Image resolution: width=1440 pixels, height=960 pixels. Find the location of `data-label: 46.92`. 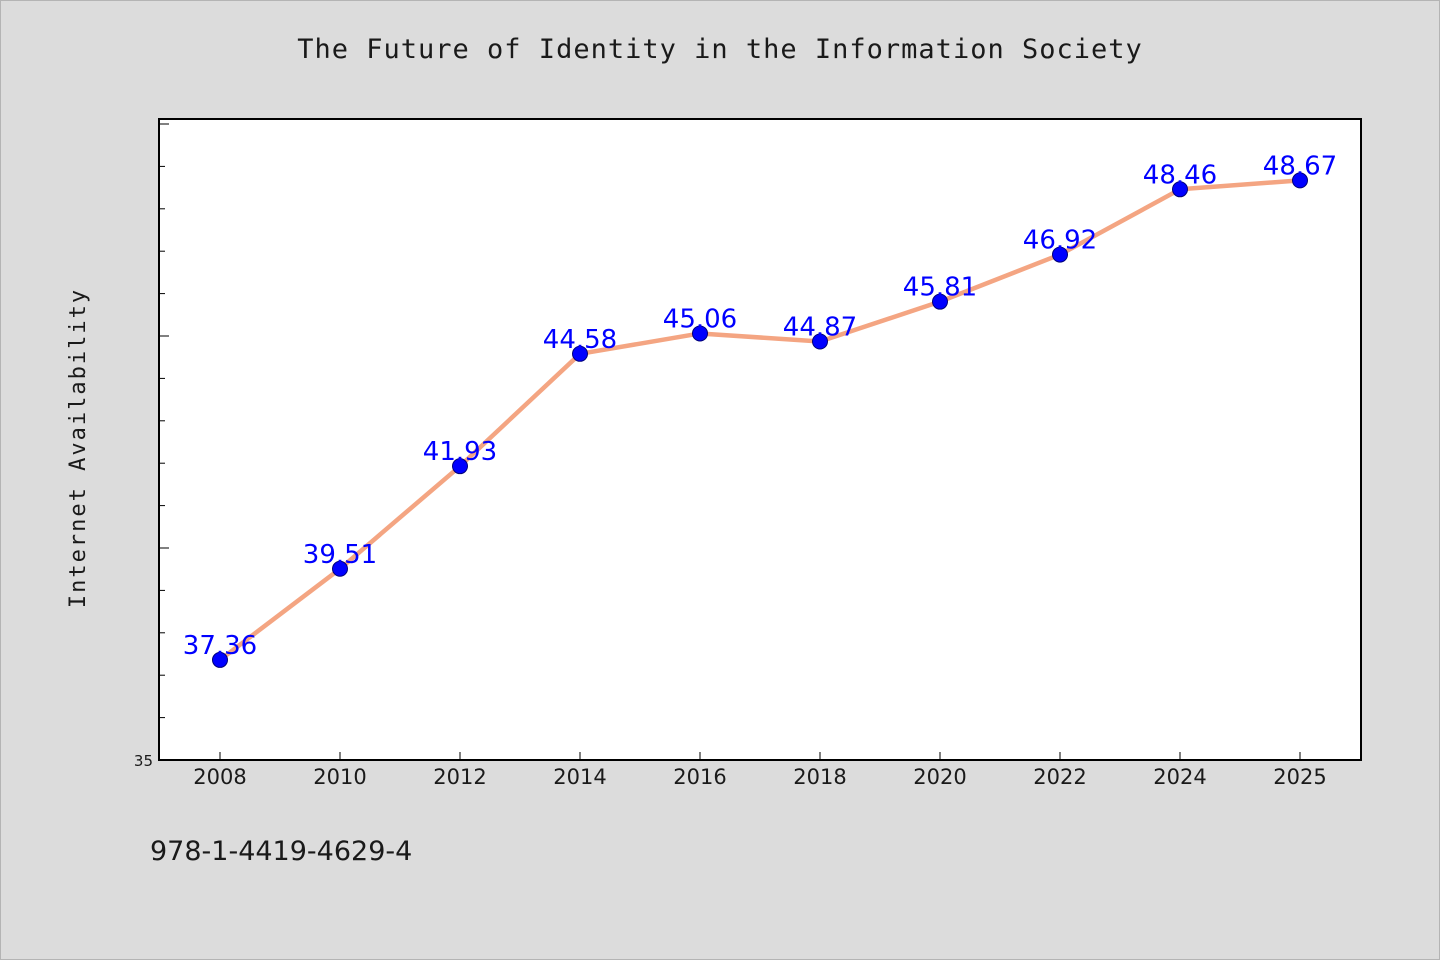

data-label: 46.92 is located at coordinates (1060, 241).